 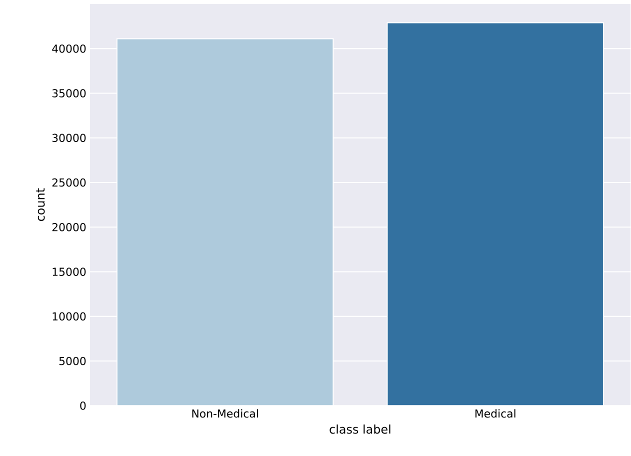 What do you see at coordinates (72, 361) in the screenshot?
I see `y-tick-label: 5000` at bounding box center [72, 361].